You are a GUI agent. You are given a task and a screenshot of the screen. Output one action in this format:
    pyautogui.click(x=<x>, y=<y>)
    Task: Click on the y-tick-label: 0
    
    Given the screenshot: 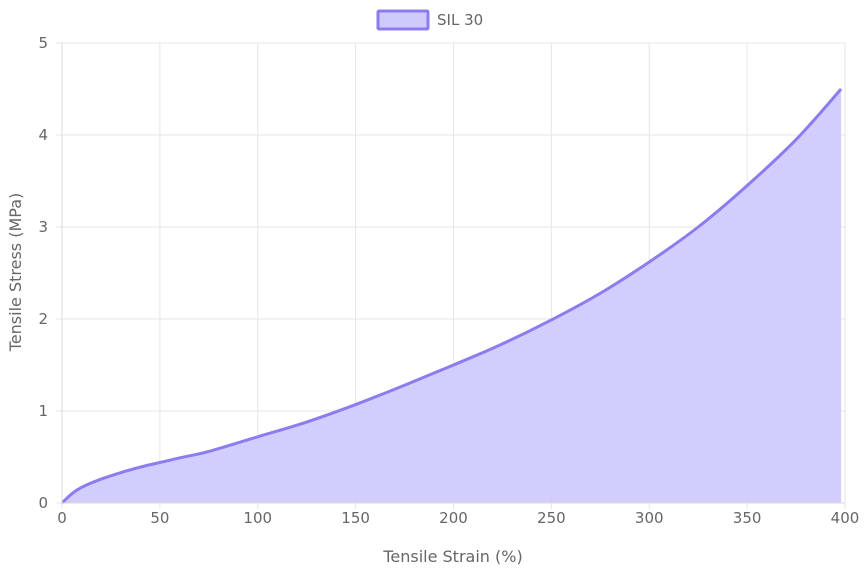 What is the action you would take?
    pyautogui.click(x=43, y=503)
    